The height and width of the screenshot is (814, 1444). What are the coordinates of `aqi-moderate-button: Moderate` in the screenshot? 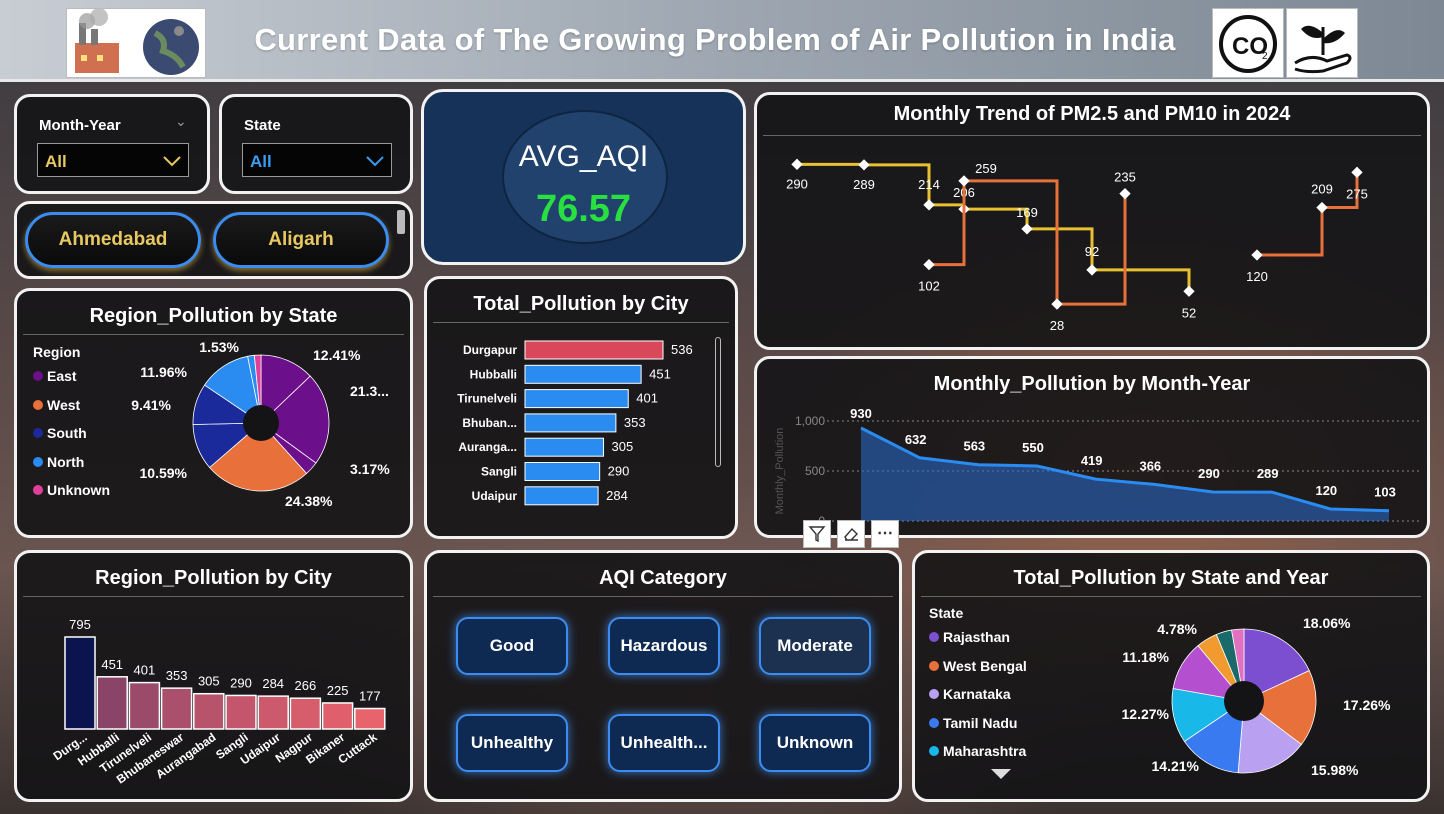 It's located at (815, 646).